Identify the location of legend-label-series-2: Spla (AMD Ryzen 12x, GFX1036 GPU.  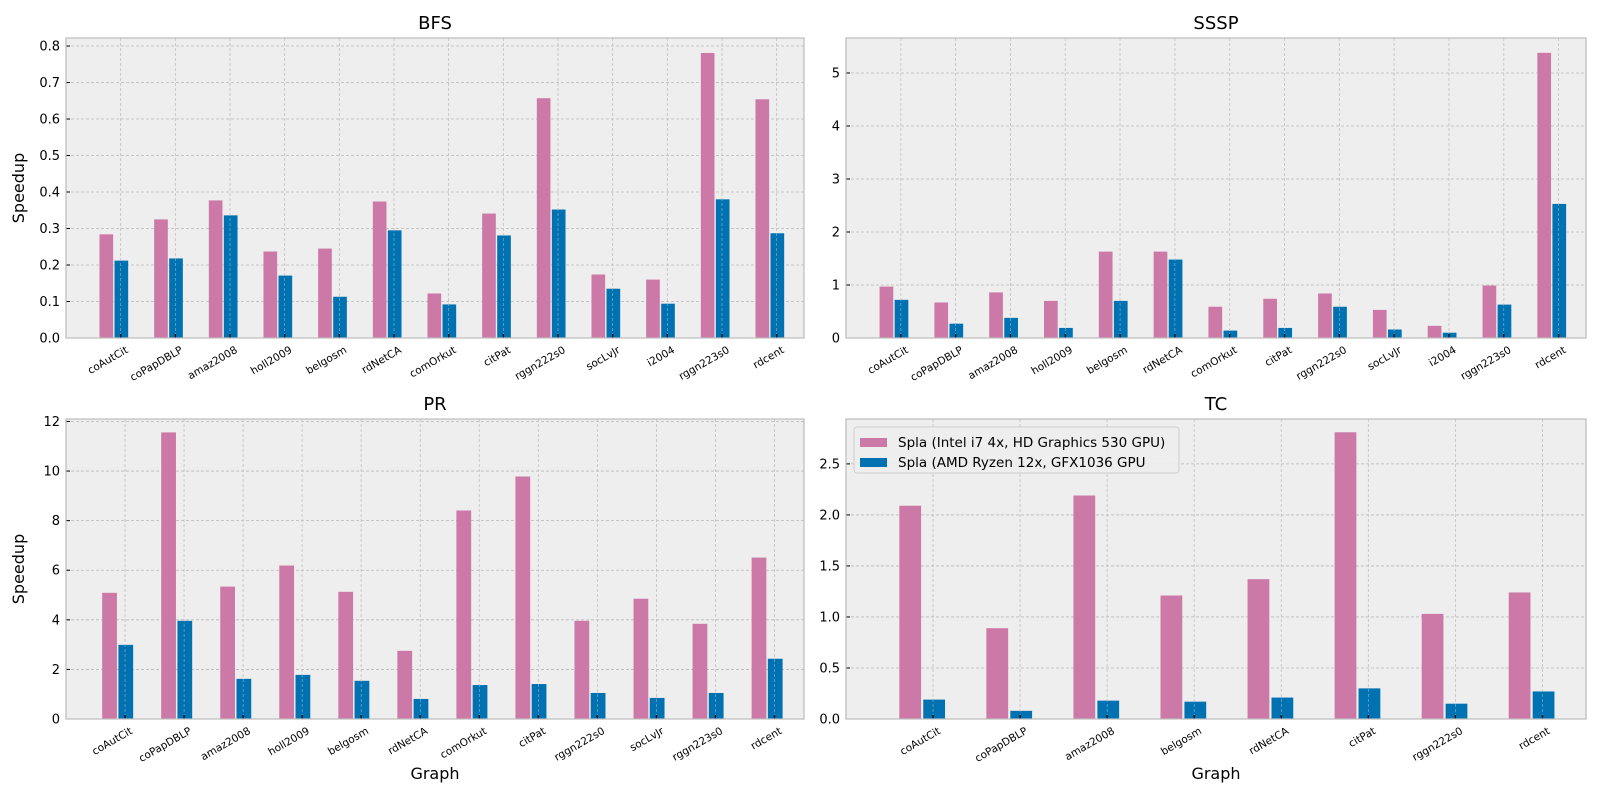
(1022, 463).